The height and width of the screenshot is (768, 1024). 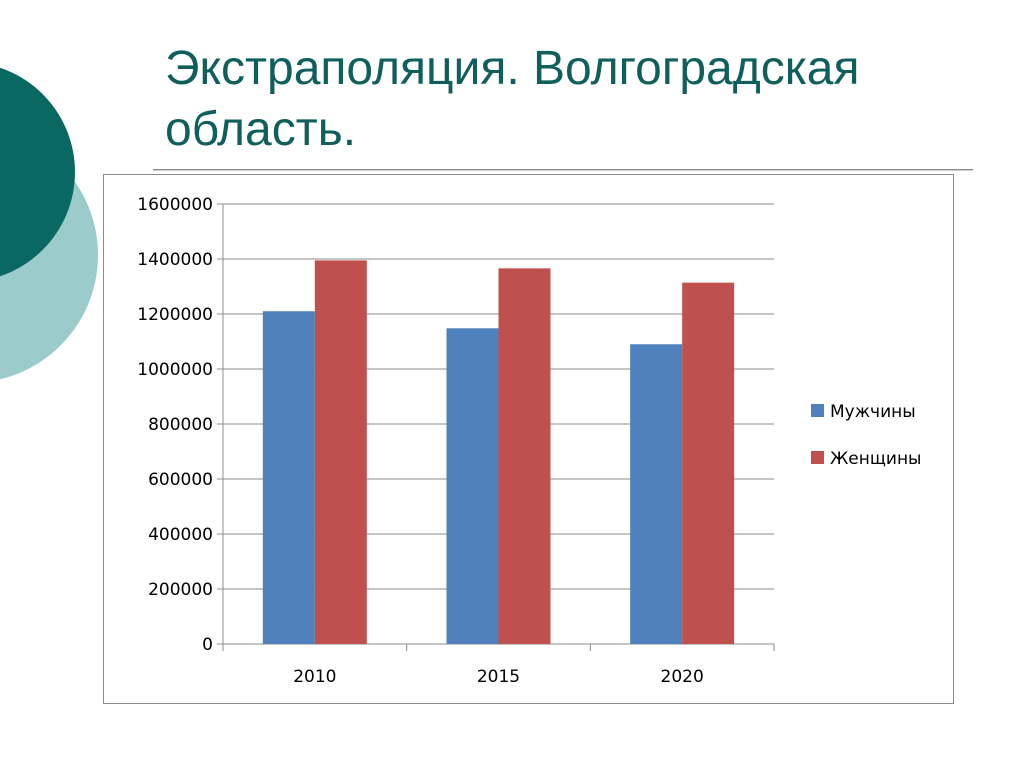 I want to click on legend-label: Мужчины, so click(x=873, y=412).